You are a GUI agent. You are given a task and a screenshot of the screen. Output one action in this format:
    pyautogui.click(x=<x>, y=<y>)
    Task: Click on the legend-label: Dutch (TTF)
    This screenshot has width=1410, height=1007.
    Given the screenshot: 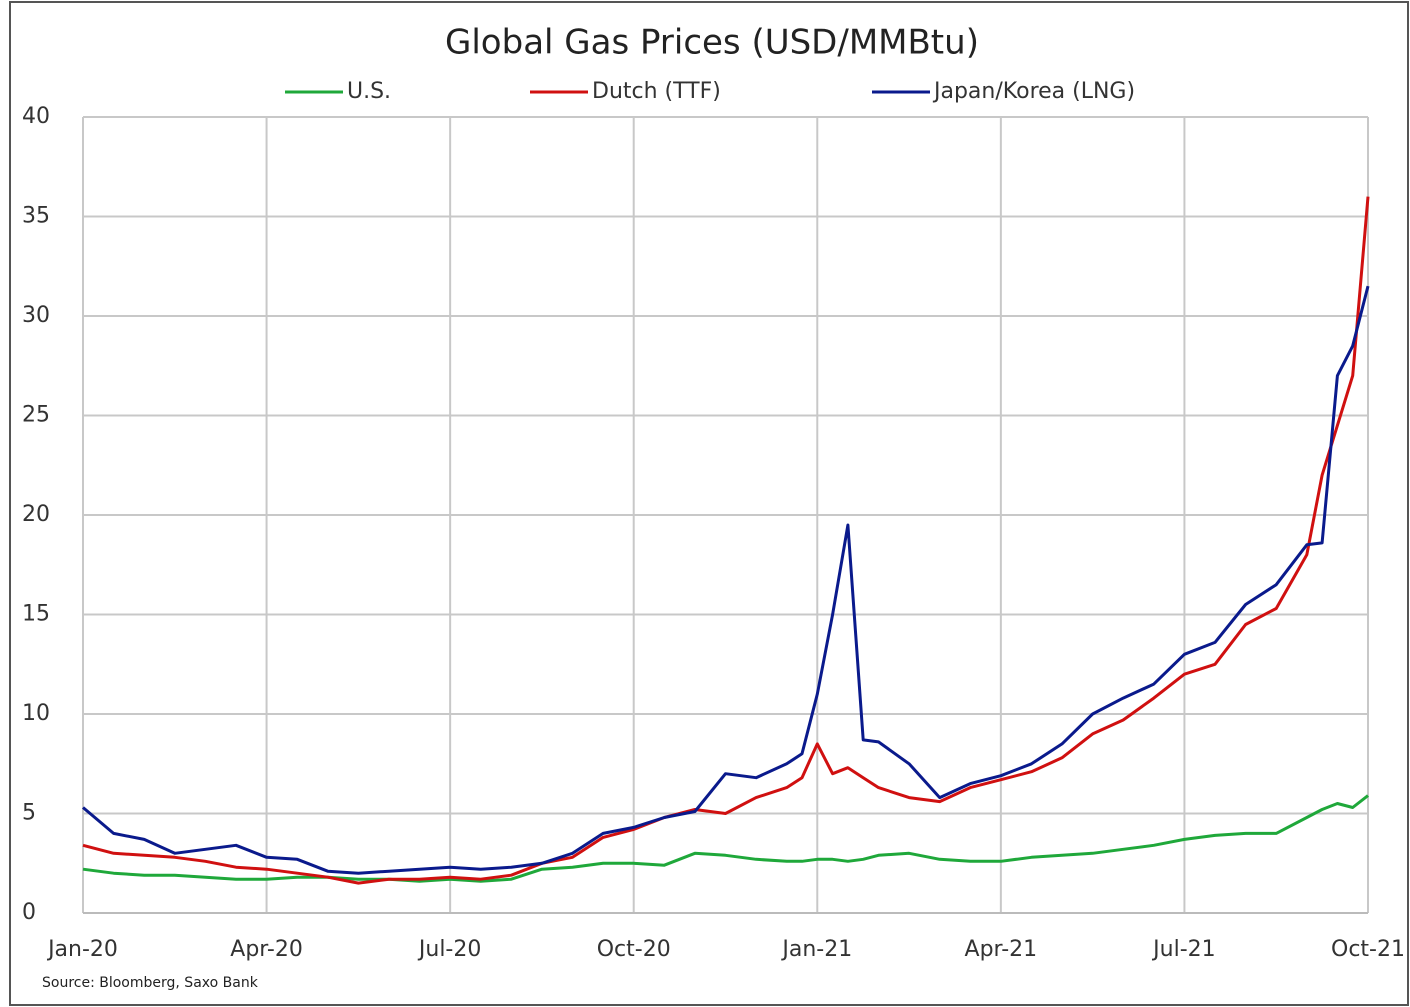 What is the action you would take?
    pyautogui.click(x=656, y=91)
    